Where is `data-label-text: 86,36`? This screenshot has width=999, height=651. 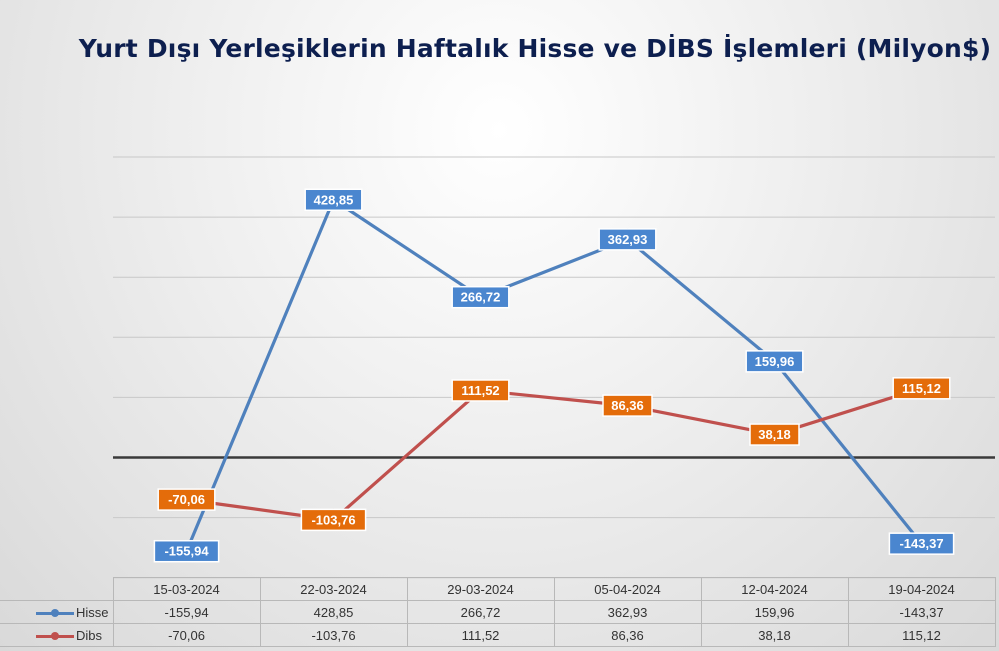
data-label-text: 86,36 is located at coordinates (627, 405).